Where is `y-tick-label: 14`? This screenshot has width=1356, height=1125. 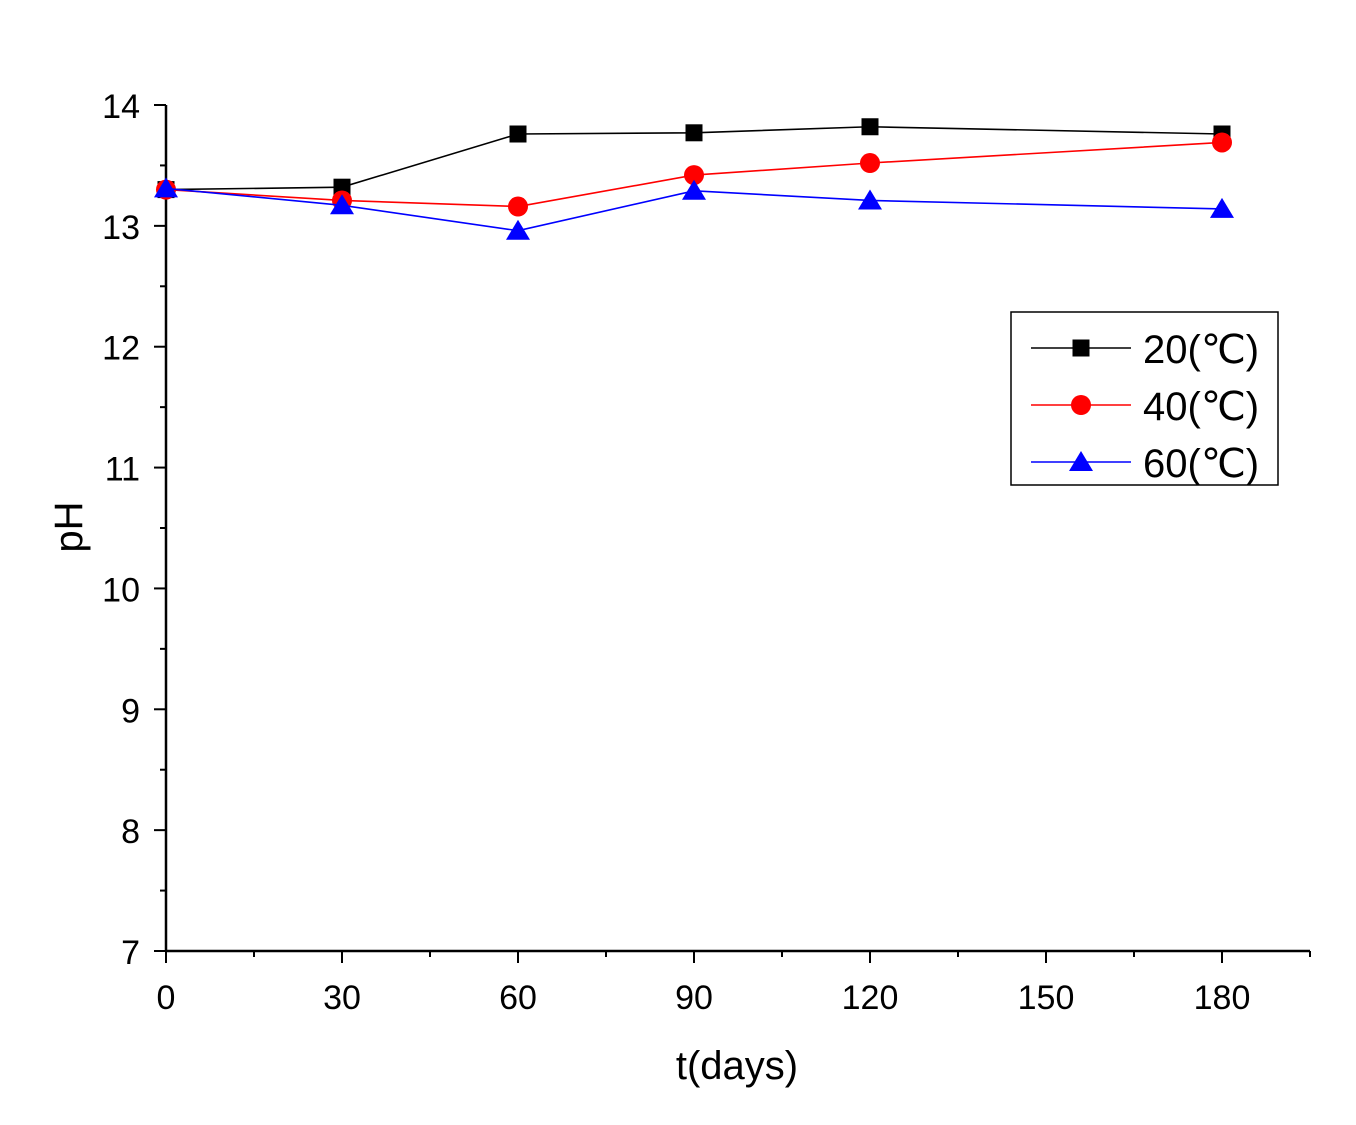 y-tick-label: 14 is located at coordinates (121, 107).